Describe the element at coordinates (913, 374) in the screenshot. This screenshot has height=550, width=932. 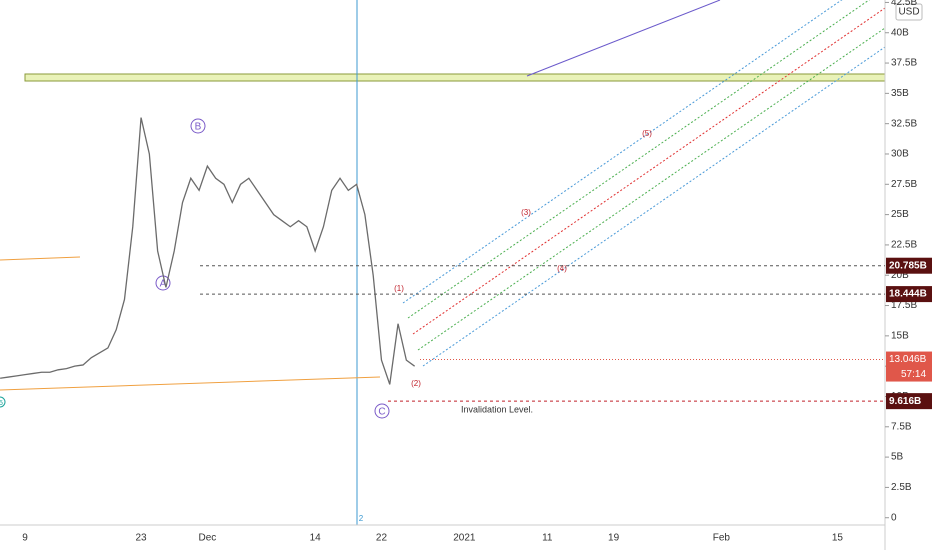
I see `countdown: 57:14` at that location.